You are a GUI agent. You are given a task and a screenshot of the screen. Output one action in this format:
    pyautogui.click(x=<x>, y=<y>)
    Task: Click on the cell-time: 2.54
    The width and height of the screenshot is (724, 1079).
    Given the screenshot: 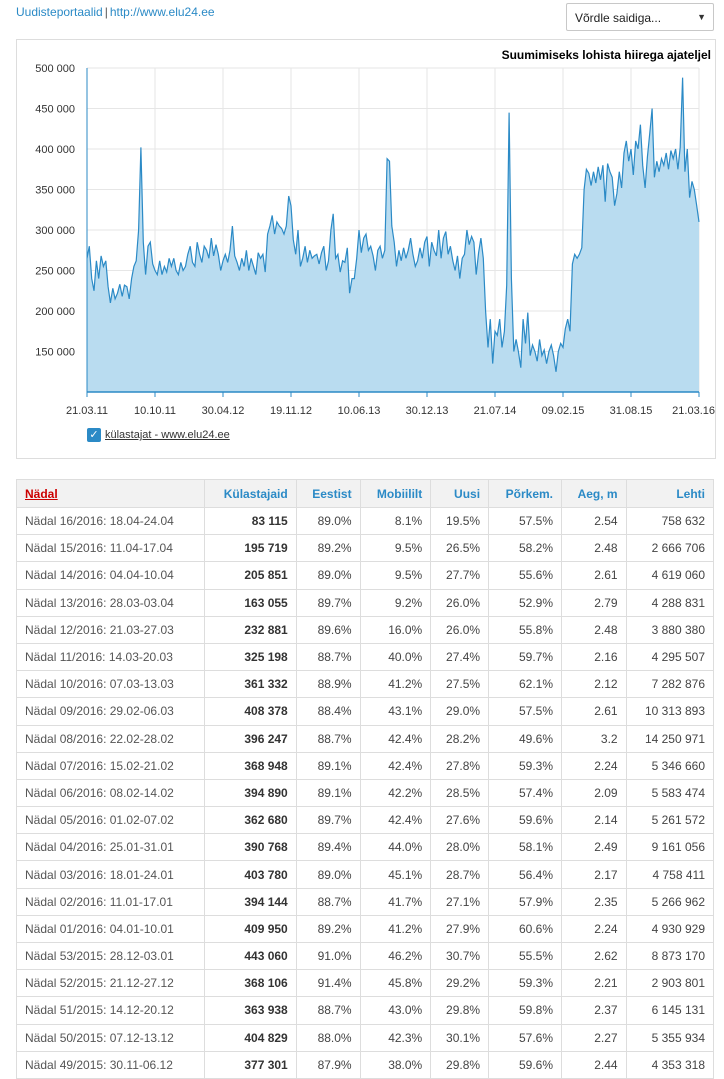 What is the action you would take?
    pyautogui.click(x=594, y=521)
    